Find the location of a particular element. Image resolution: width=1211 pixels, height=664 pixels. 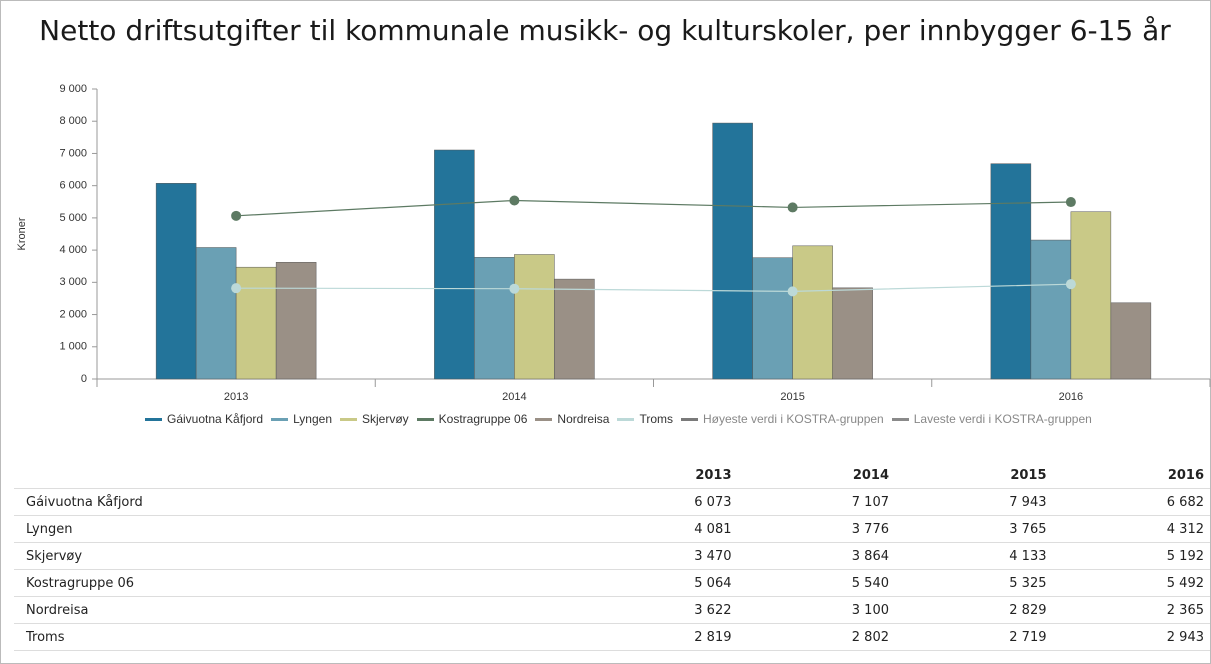

table-cell: 3 470 is located at coordinates (659, 556).